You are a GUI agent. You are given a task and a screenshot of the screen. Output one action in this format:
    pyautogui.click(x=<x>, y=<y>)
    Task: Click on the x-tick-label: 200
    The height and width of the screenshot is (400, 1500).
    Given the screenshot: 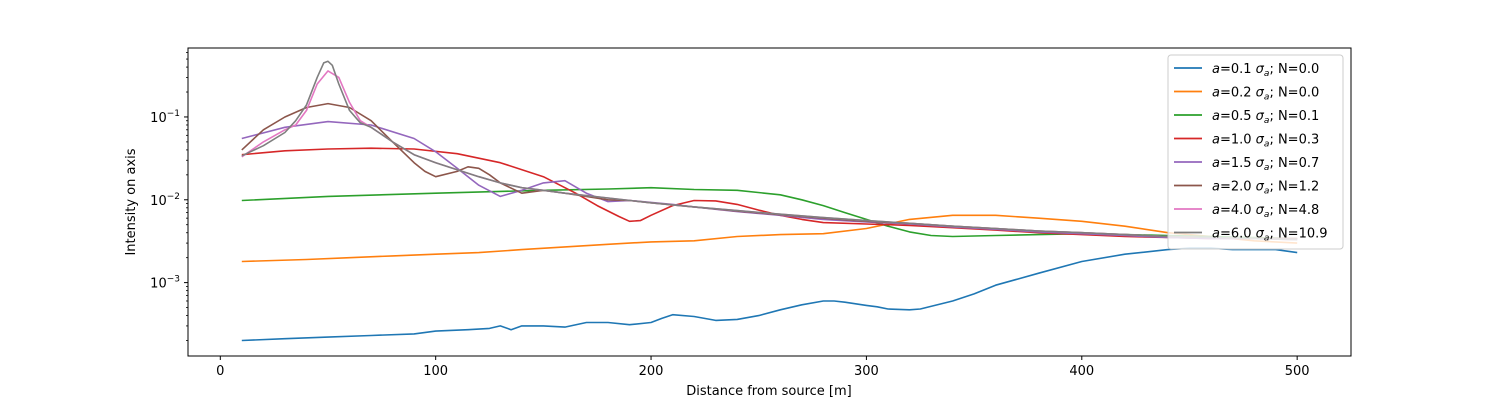 What is the action you would take?
    pyautogui.click(x=651, y=371)
    